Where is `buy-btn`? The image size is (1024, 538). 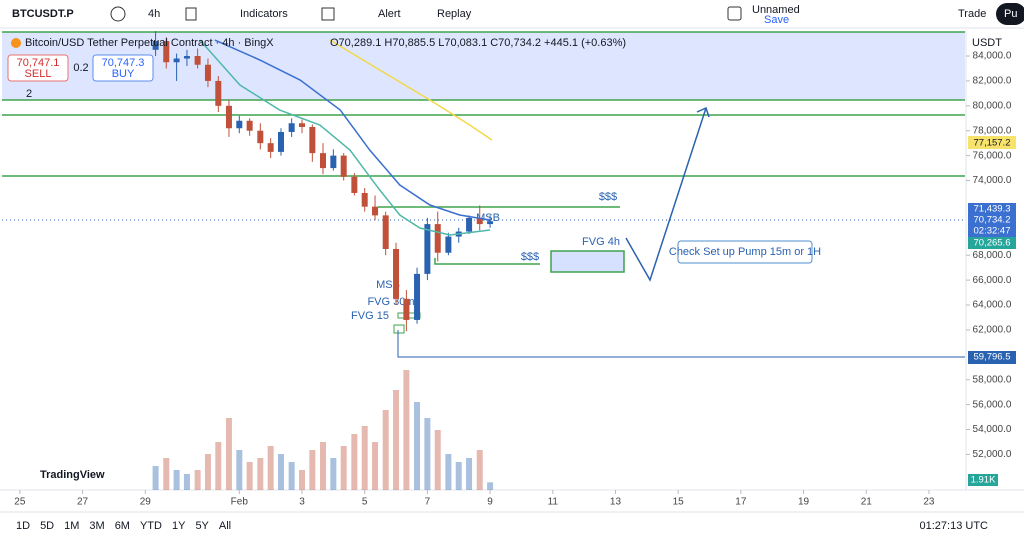
buy-btn is located at coordinates (123, 68).